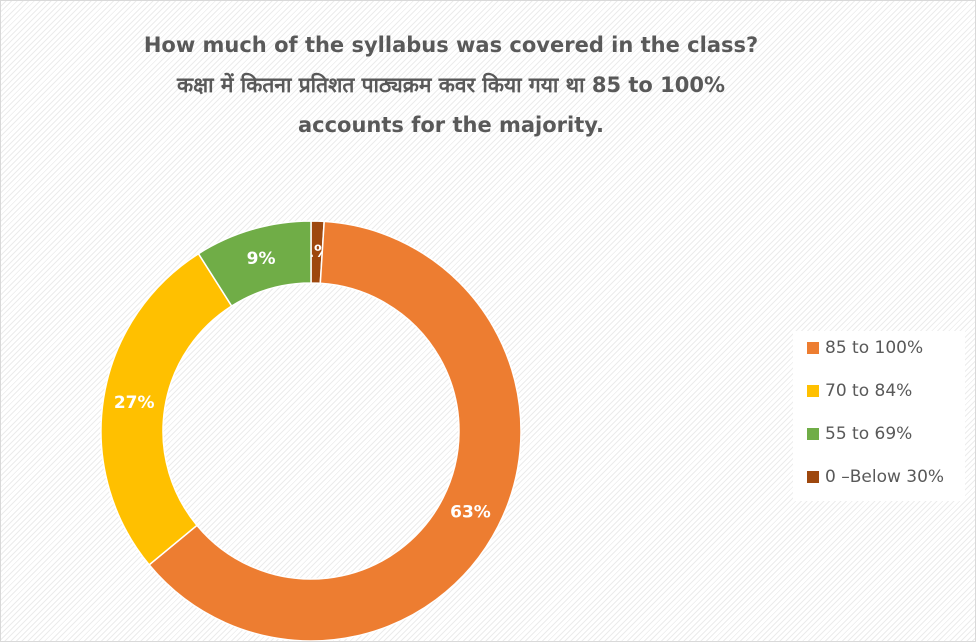 Image resolution: width=976 pixels, height=642 pixels. I want to click on legend-box, so click(879, 416).